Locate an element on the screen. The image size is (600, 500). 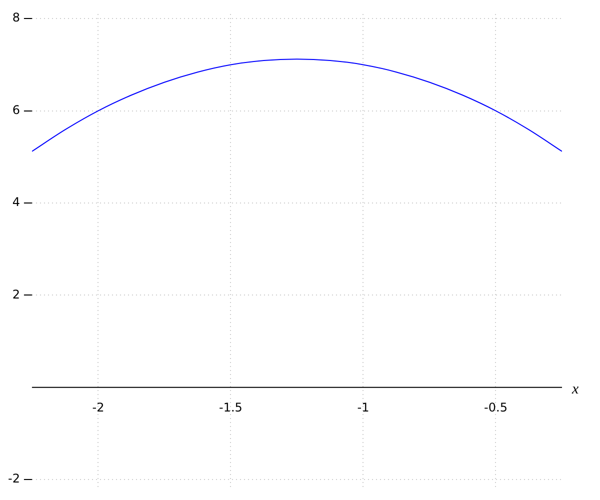
y-tick-label: -2 is located at coordinates (14, 479).